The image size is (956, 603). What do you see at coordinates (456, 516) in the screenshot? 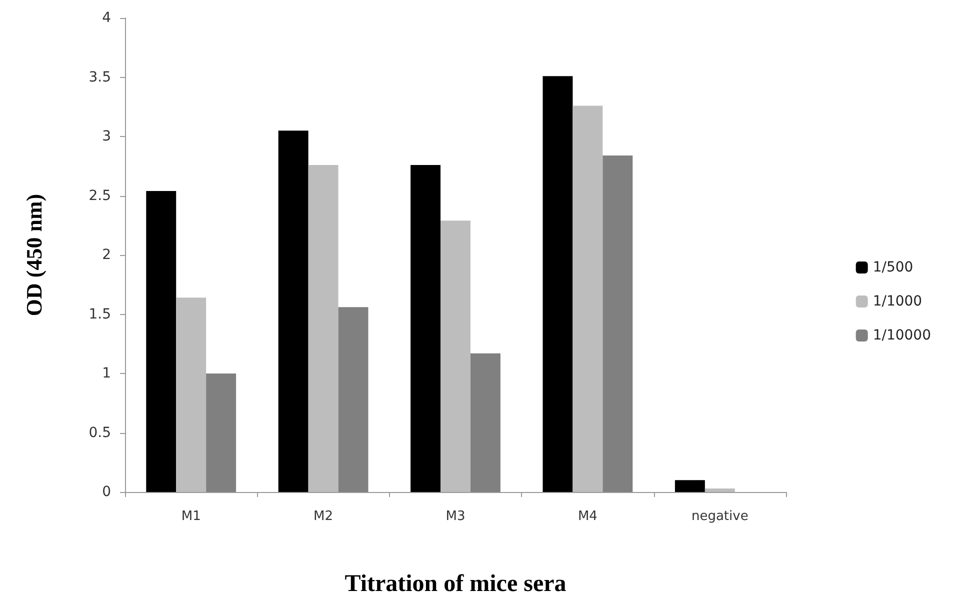
I see `x-tick-label: M3` at bounding box center [456, 516].